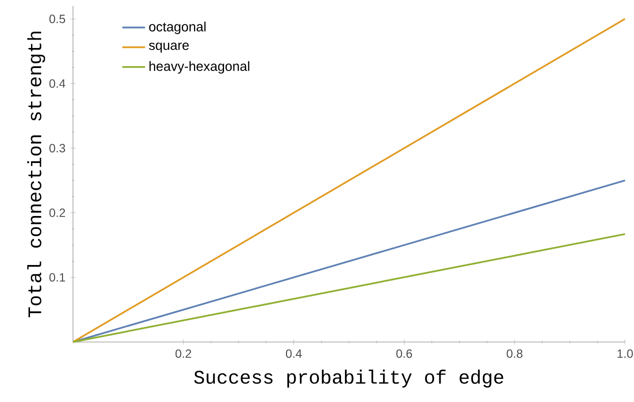 The width and height of the screenshot is (634, 402). Describe the element at coordinates (177, 28) in the screenshot. I see `legend-label: octagonal` at that location.